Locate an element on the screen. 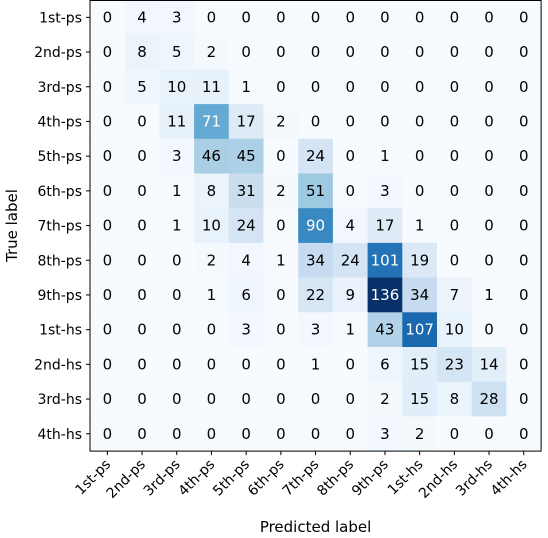  cell-value-label: 5 is located at coordinates (142, 87).